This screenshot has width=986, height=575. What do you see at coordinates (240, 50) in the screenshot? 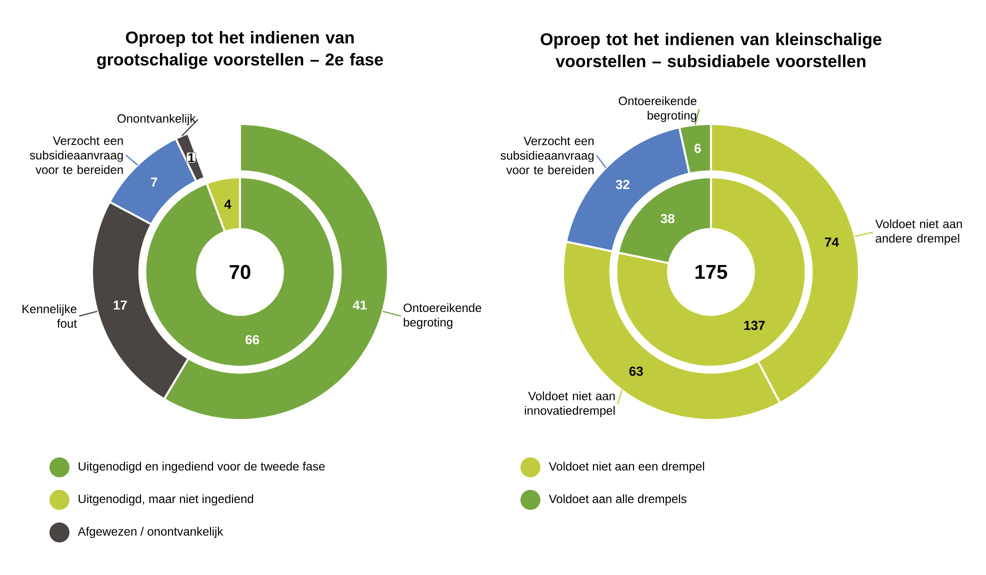
I see `chart-title: Oproep tot het indienen van grootschalige voorstellen – 2e fase` at bounding box center [240, 50].